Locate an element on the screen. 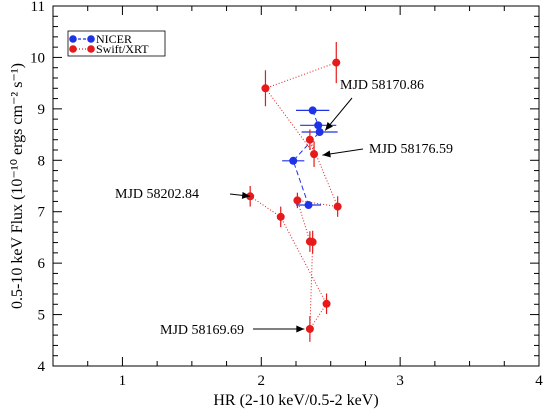 This screenshot has height=411, width=545. y-tick-label: 10 is located at coordinates (37, 58).